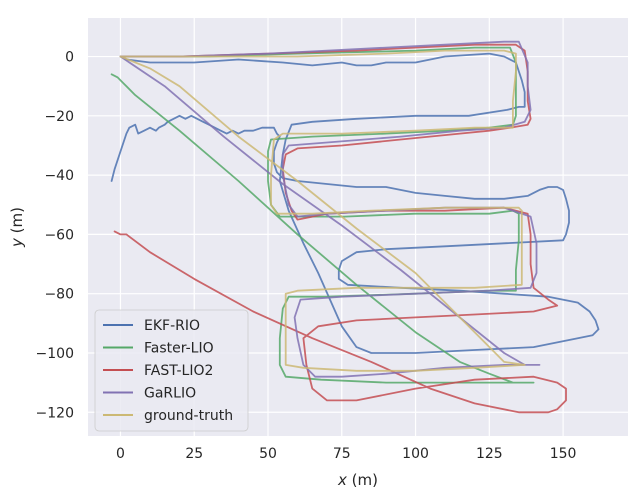 The image size is (641, 501). I want to click on y-tick-label: −120, so click(55, 413).